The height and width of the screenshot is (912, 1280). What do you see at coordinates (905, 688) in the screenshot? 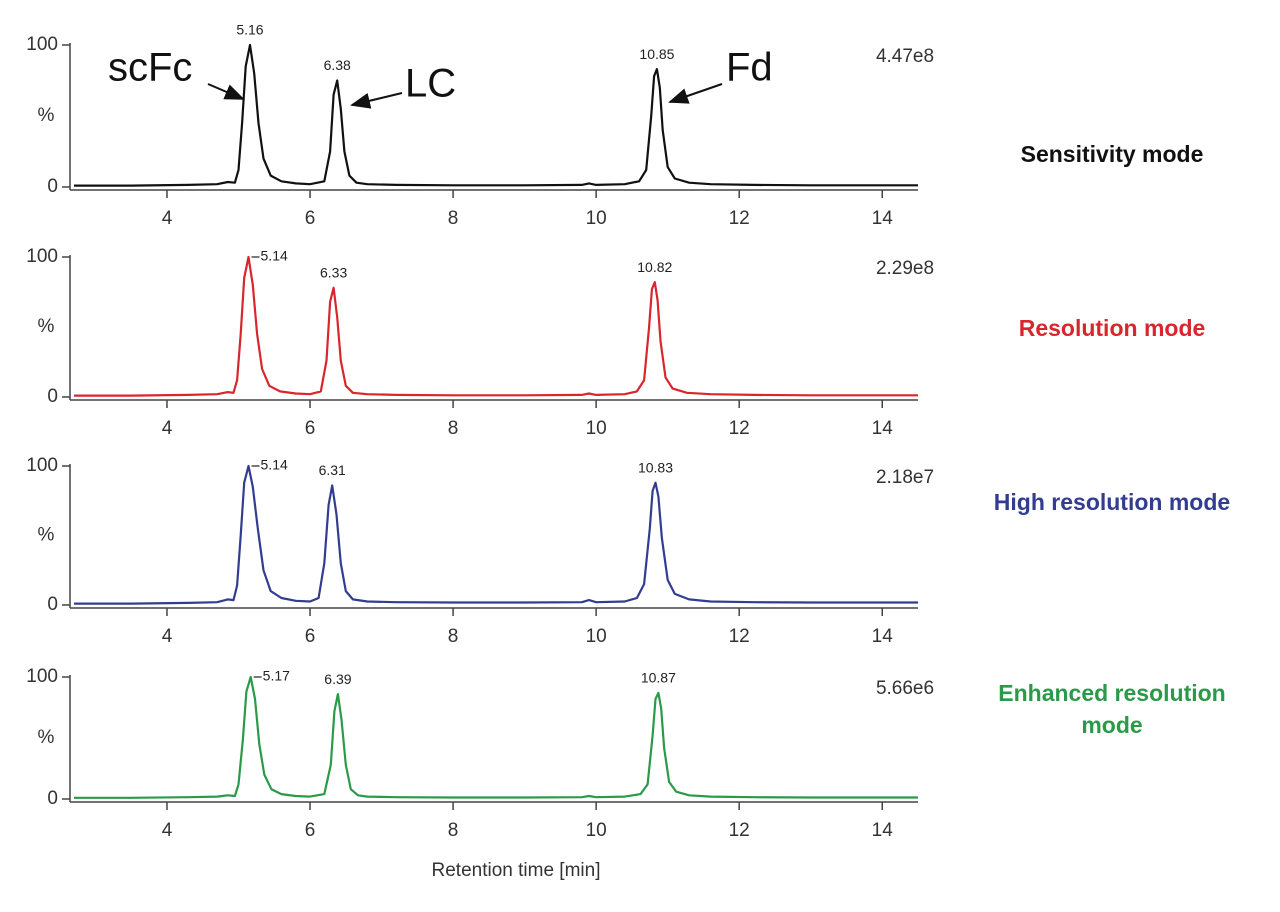
I see `intensity: 5.66e6` at bounding box center [905, 688].